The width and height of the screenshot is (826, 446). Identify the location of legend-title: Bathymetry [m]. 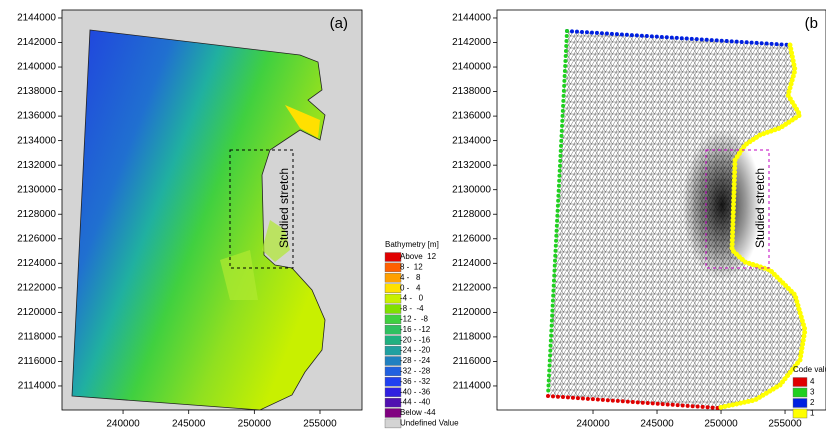
(412, 244).